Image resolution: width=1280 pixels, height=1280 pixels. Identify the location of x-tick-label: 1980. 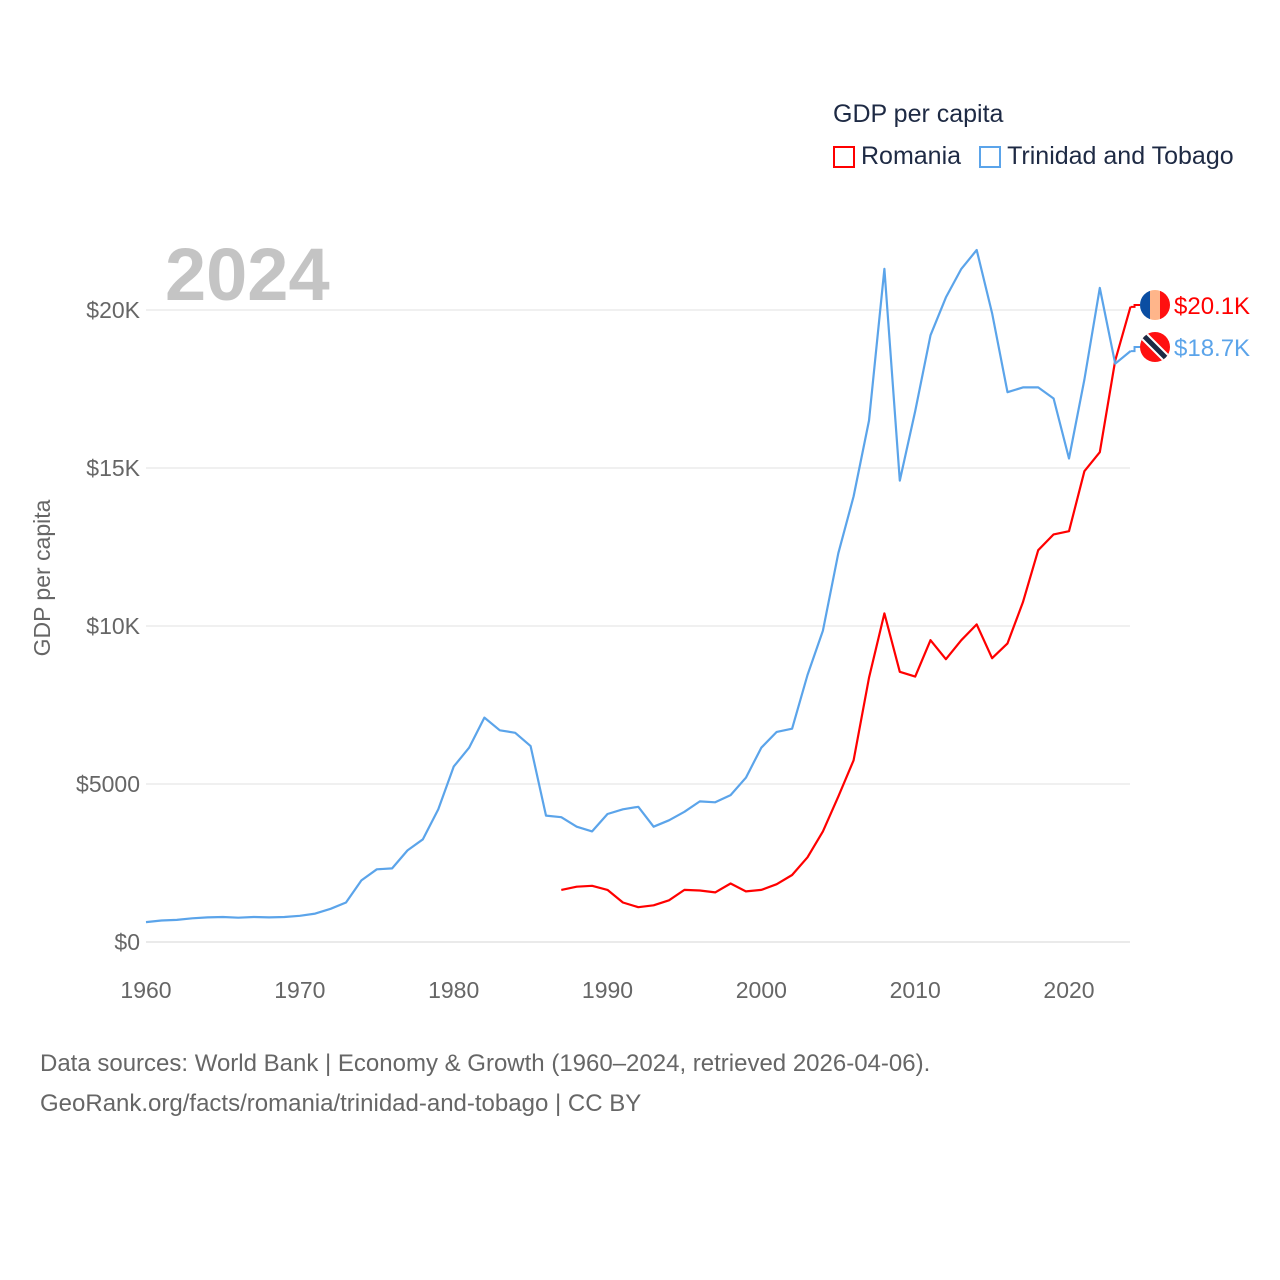
(453, 990).